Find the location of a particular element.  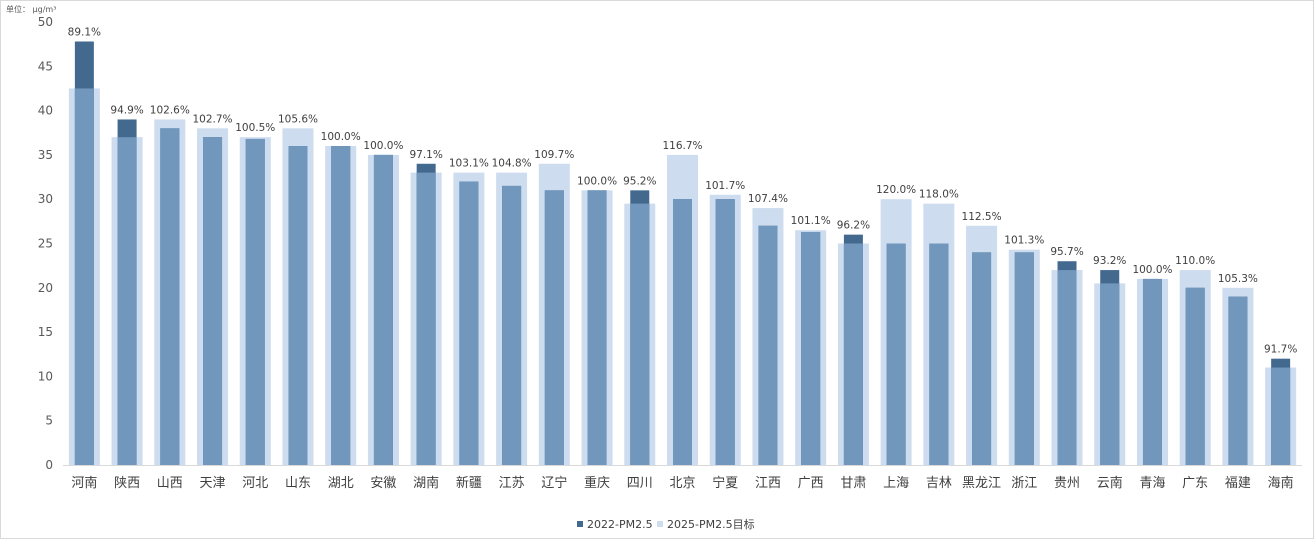

y-tick-label: 40 is located at coordinates (45, 111).